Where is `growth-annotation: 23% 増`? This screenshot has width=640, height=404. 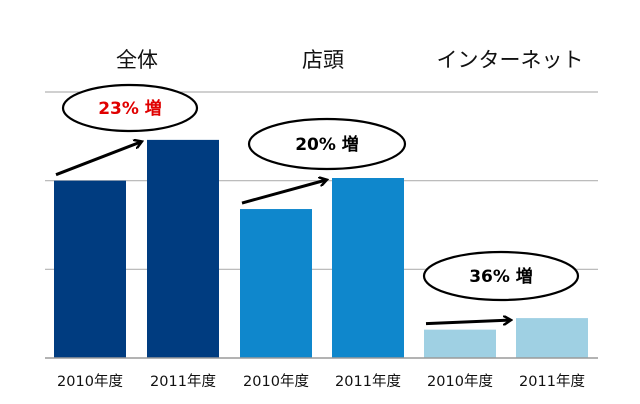 growth-annotation: 23% 増 is located at coordinates (130, 108).